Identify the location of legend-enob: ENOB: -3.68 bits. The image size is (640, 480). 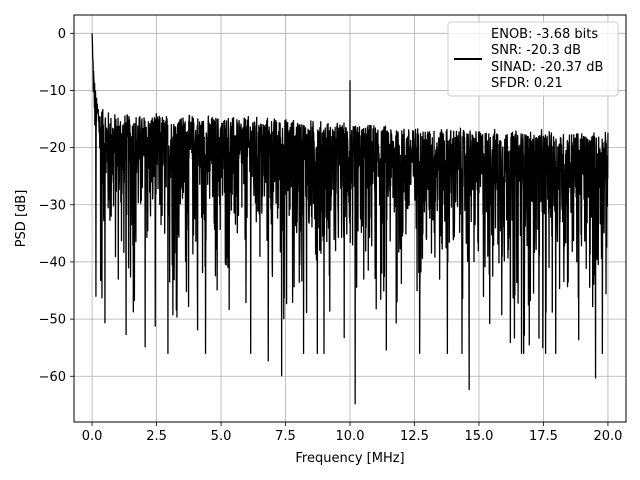
(544, 34).